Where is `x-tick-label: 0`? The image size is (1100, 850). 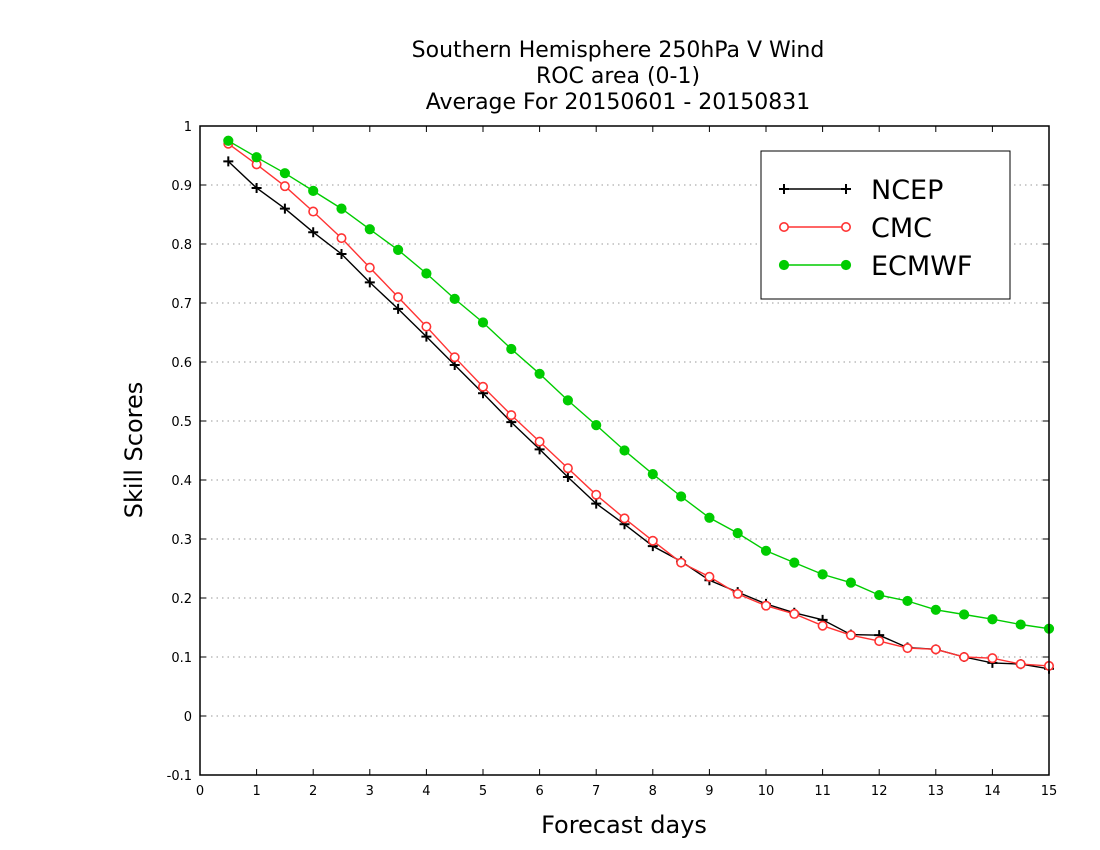
x-tick-label: 0 is located at coordinates (200, 791).